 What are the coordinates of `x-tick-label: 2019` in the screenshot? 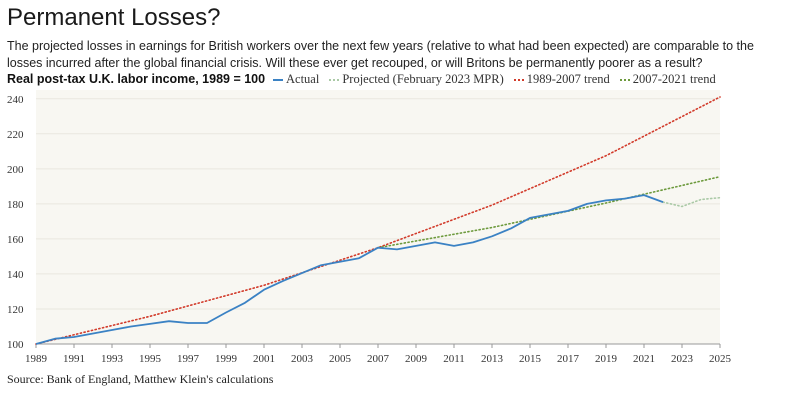 It's located at (606, 359).